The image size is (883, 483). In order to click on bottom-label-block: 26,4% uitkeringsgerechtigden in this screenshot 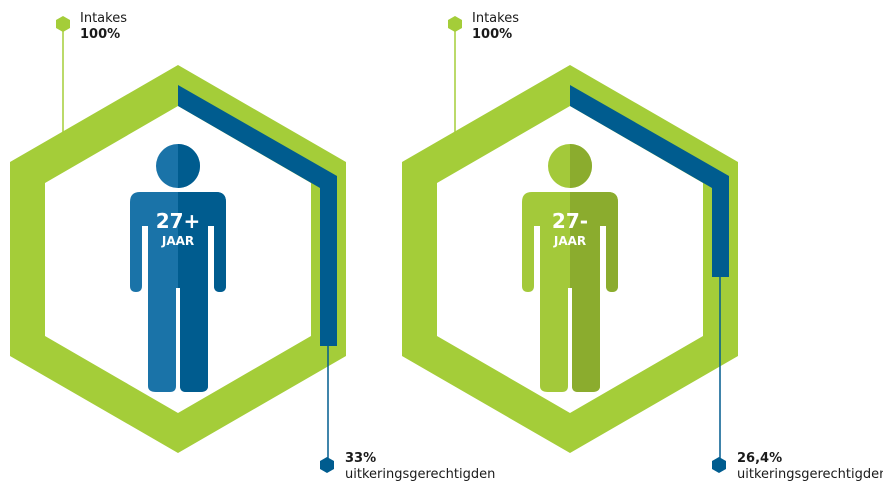, I will do `click(810, 467)`.